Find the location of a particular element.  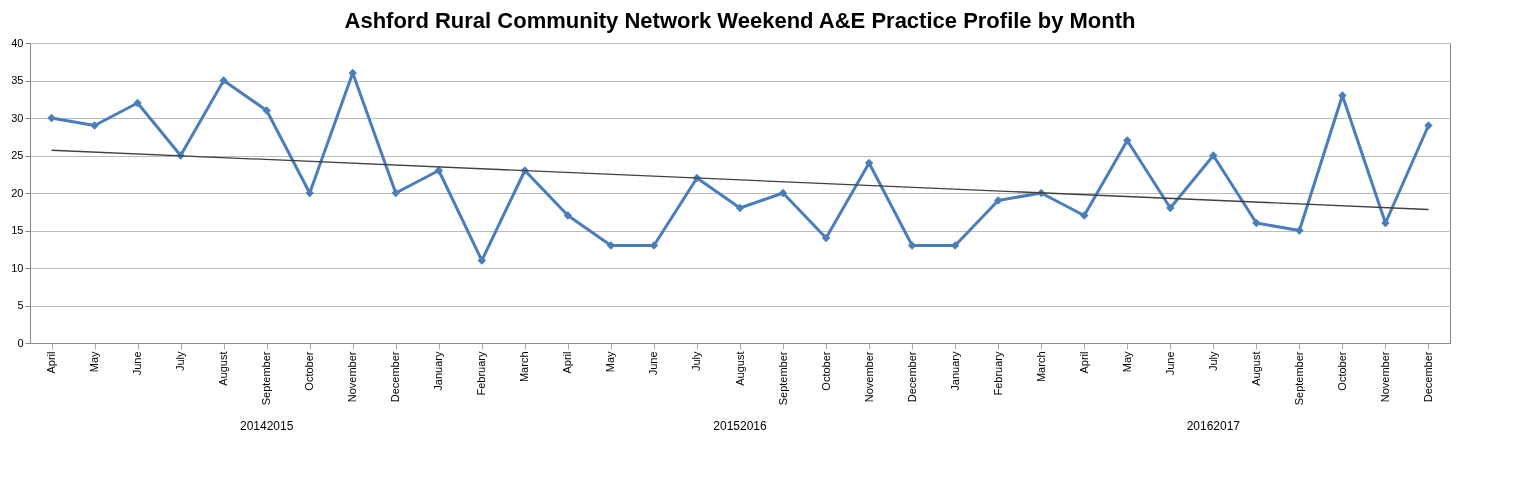

text: 20152016 is located at coordinates (740, 426).